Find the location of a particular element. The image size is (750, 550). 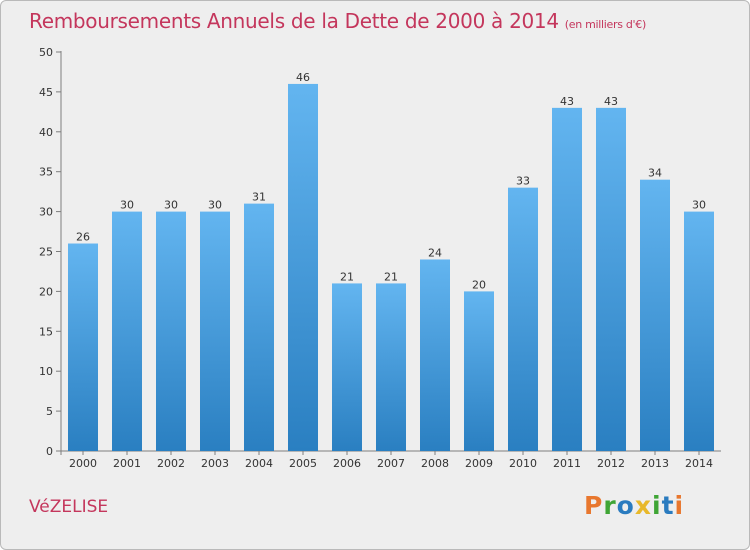

y-tick-label: 40 is located at coordinates (46, 132).